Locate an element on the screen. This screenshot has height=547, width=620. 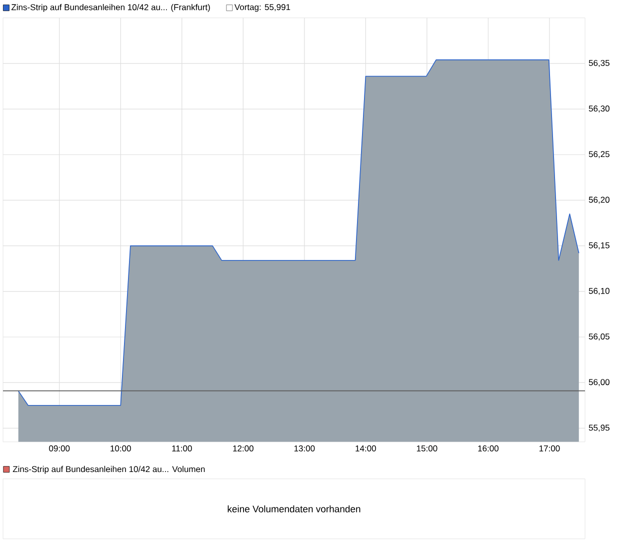
legend-label: Vortag: 55,991 is located at coordinates (262, 8).